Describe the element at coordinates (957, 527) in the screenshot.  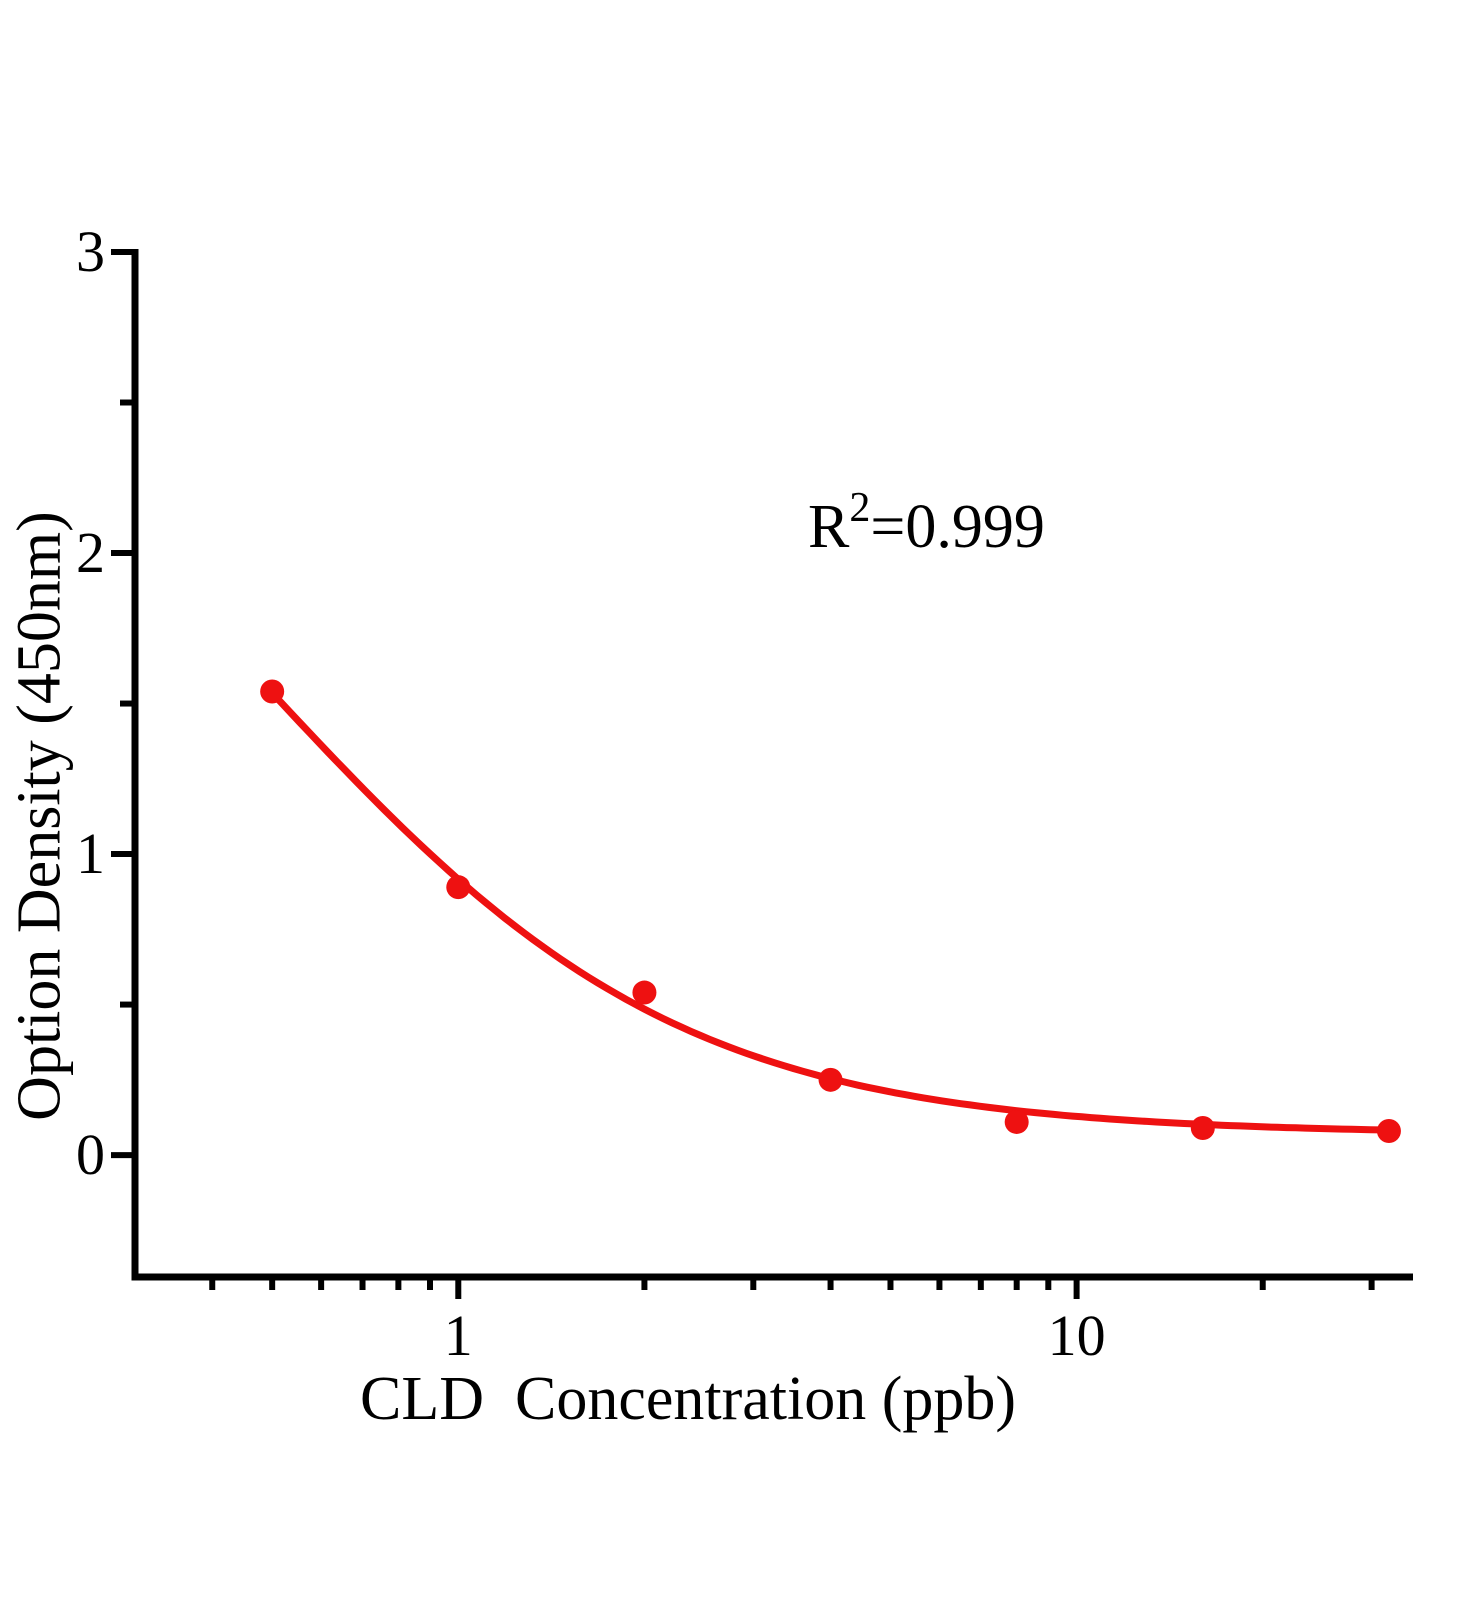
I see `r-squared-value: =0.999` at that location.